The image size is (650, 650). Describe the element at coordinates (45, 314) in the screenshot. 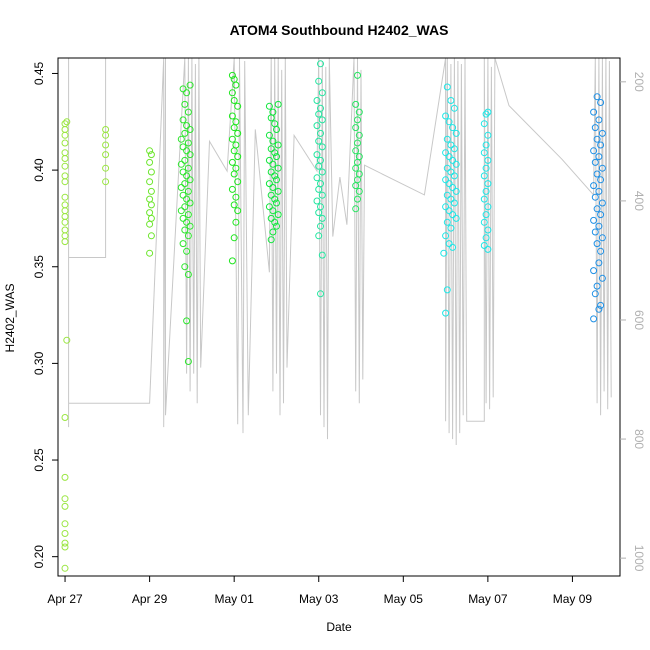

I see `y-axis: 0.20 0.25 0.30 0.35 0.40 0.45` at that location.